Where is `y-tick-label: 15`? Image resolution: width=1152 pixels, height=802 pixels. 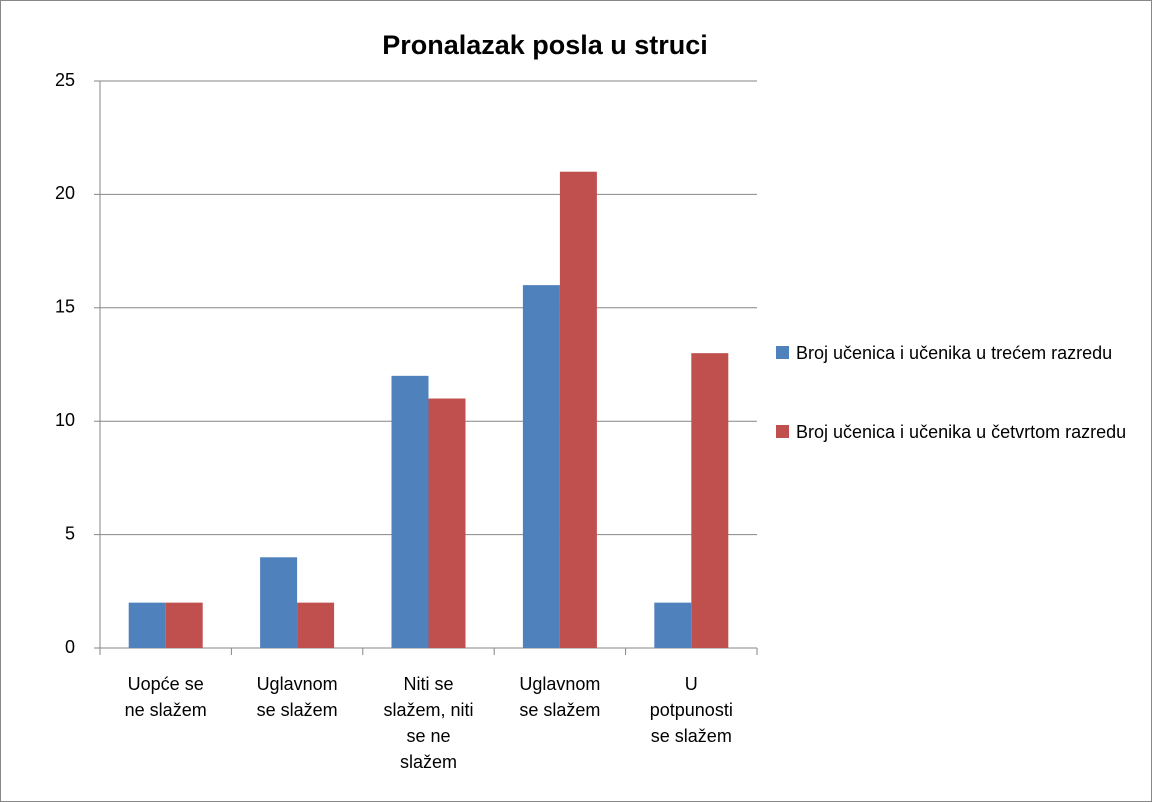 y-tick-label: 15 is located at coordinates (65, 307).